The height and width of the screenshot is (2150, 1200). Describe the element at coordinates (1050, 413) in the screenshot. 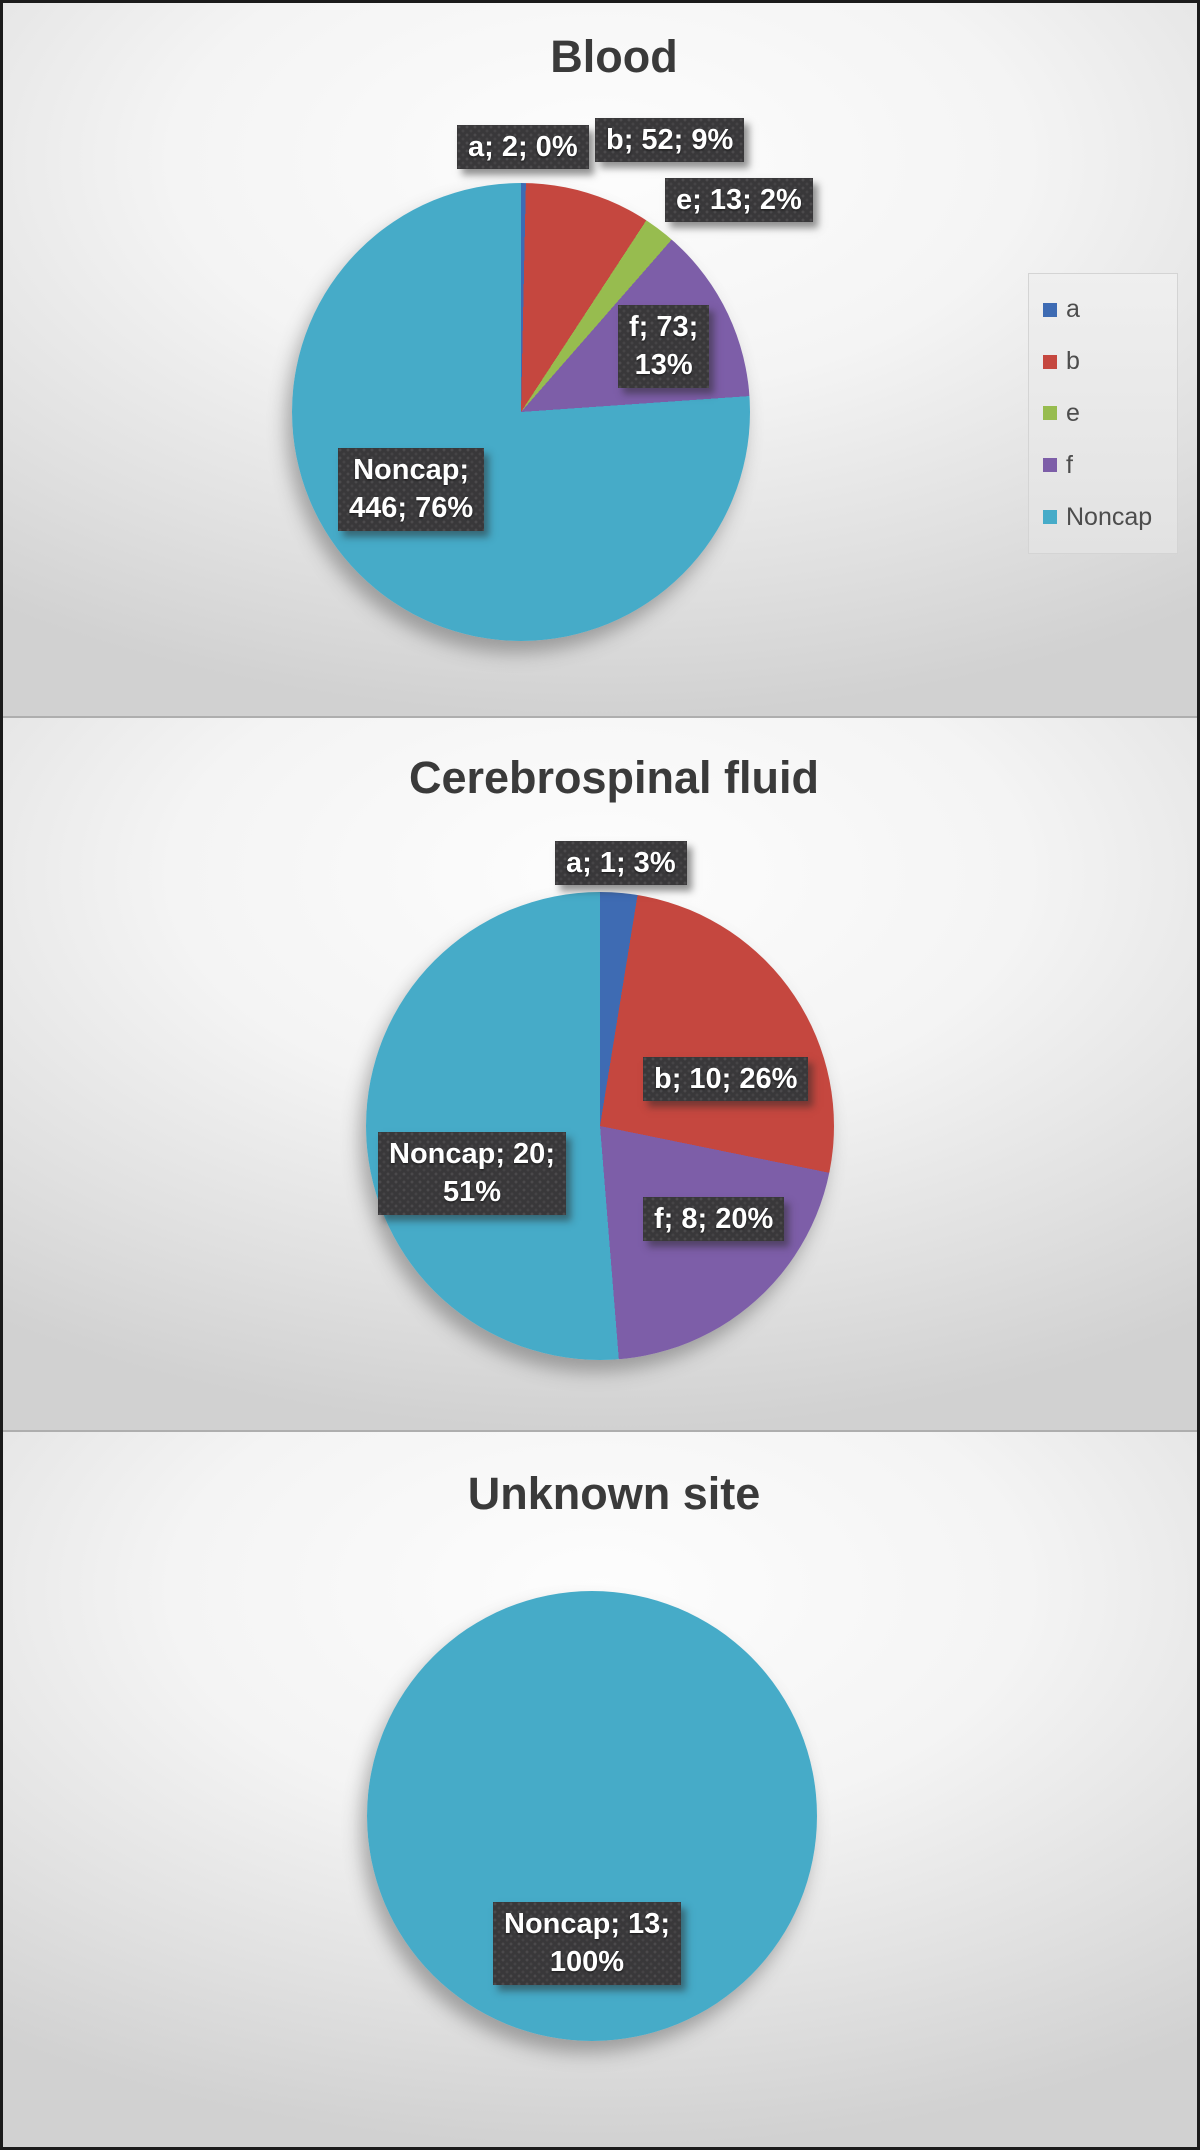

I see `legend-swatch-e` at that location.